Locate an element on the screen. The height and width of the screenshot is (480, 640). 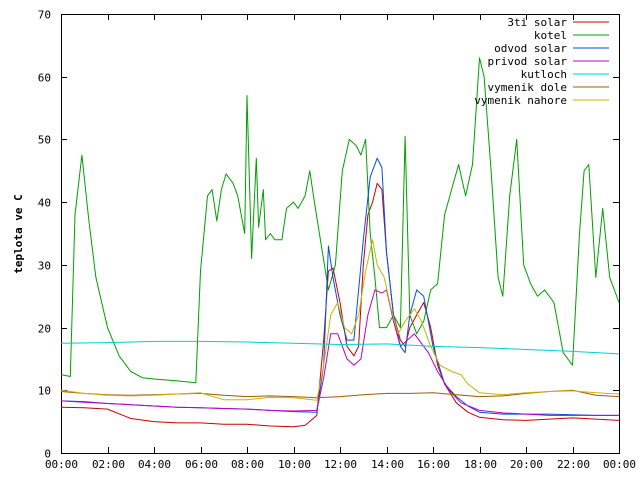
x-tick-label: 12:00 is located at coordinates (340, 464).